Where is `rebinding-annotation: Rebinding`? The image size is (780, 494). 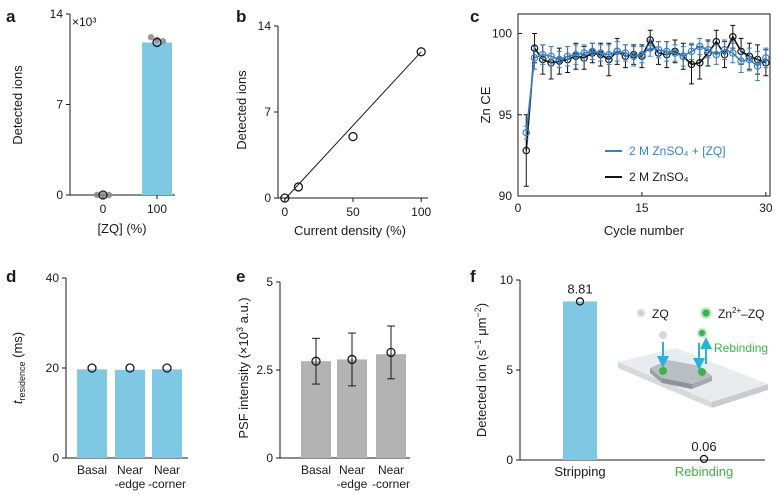
rebinding-annotation: Rebinding is located at coordinates (741, 348).